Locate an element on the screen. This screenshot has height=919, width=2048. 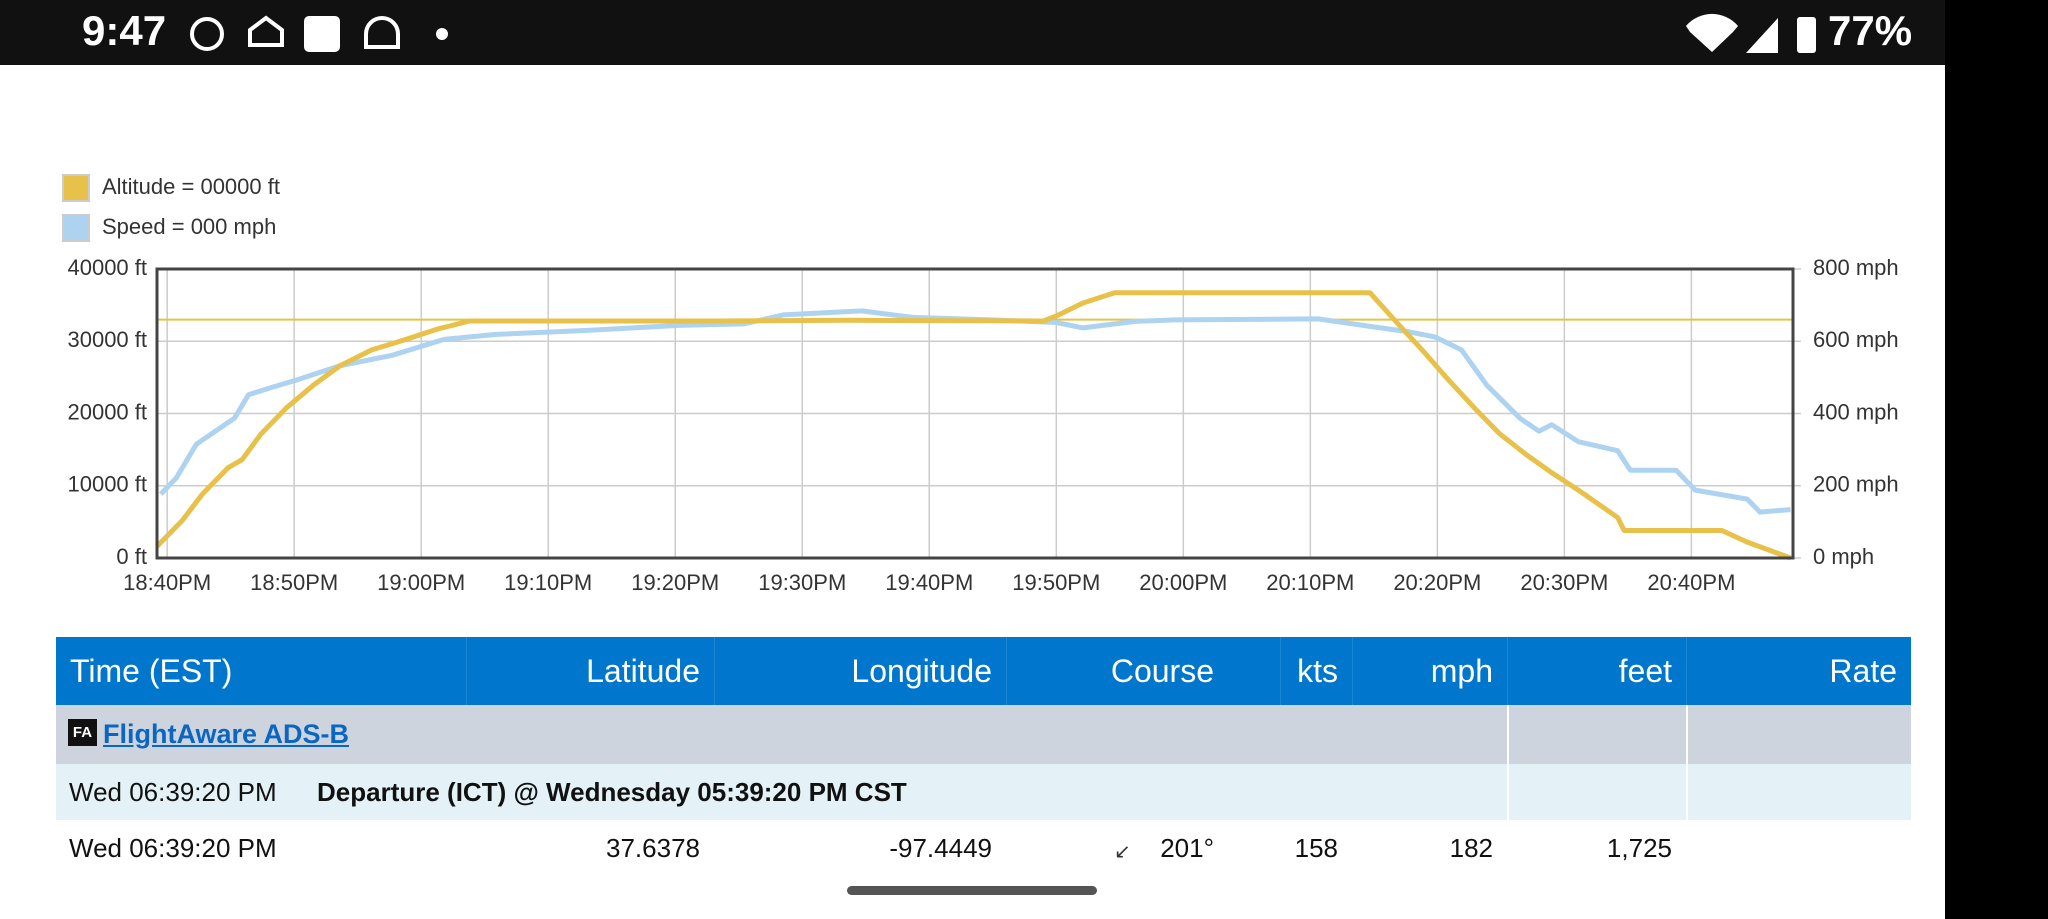
x-tick-label: 19:30PM is located at coordinates (802, 582).